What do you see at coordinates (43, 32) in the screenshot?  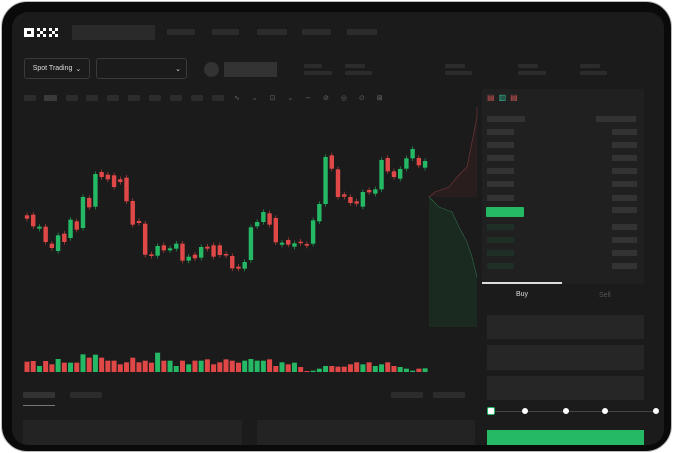 I see `okx-logo` at bounding box center [43, 32].